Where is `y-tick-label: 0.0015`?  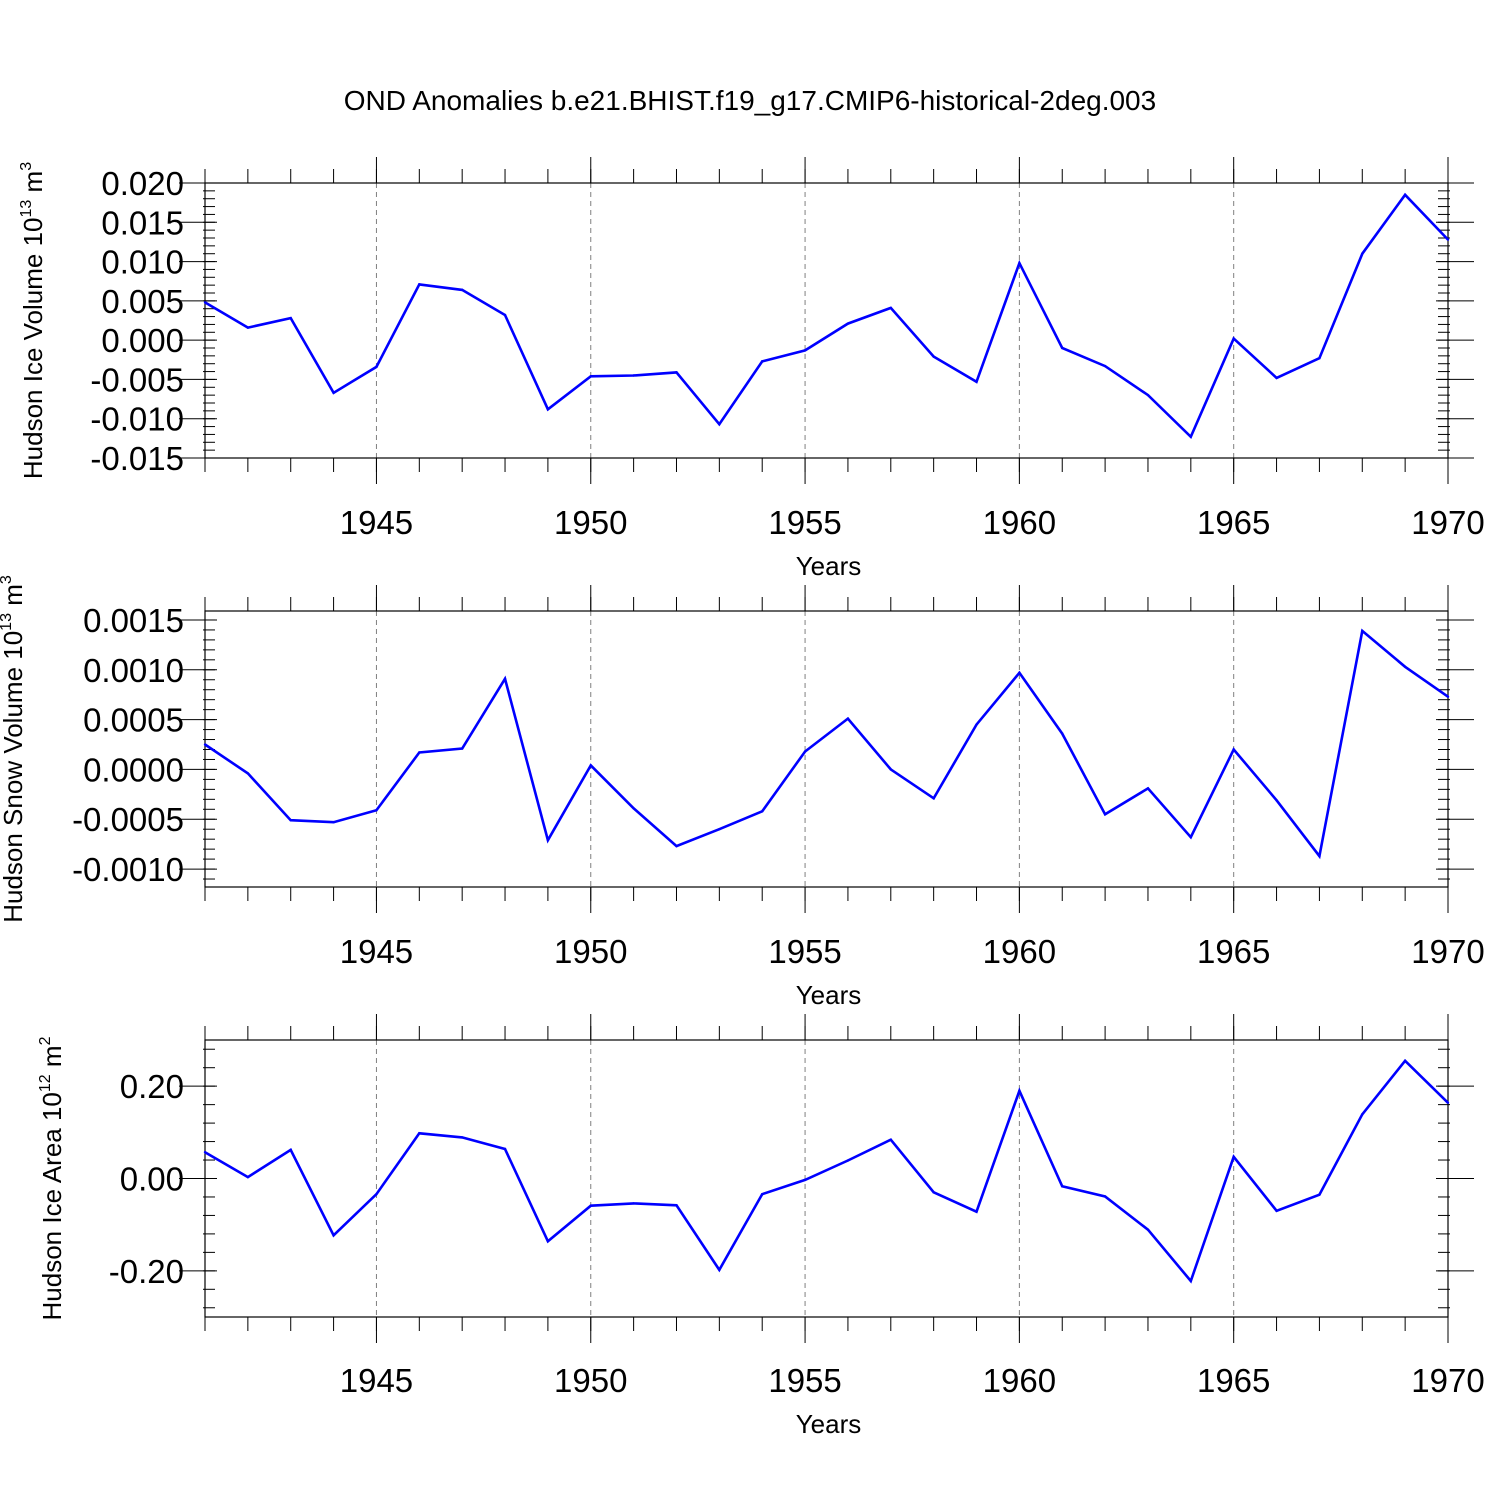 y-tick-label: 0.0015 is located at coordinates (133, 620).